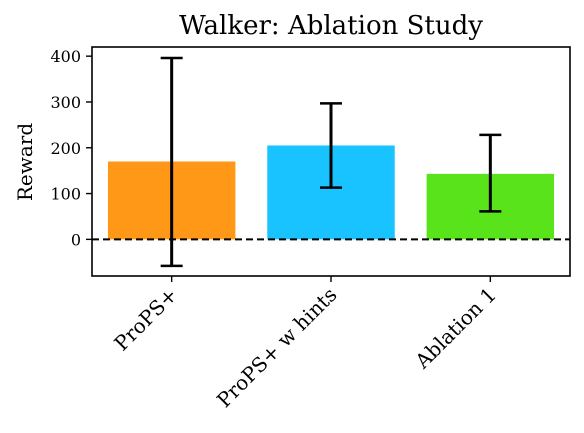  Describe the element at coordinates (65, 102) in the screenshot. I see `y-tick-label: 300` at that location.